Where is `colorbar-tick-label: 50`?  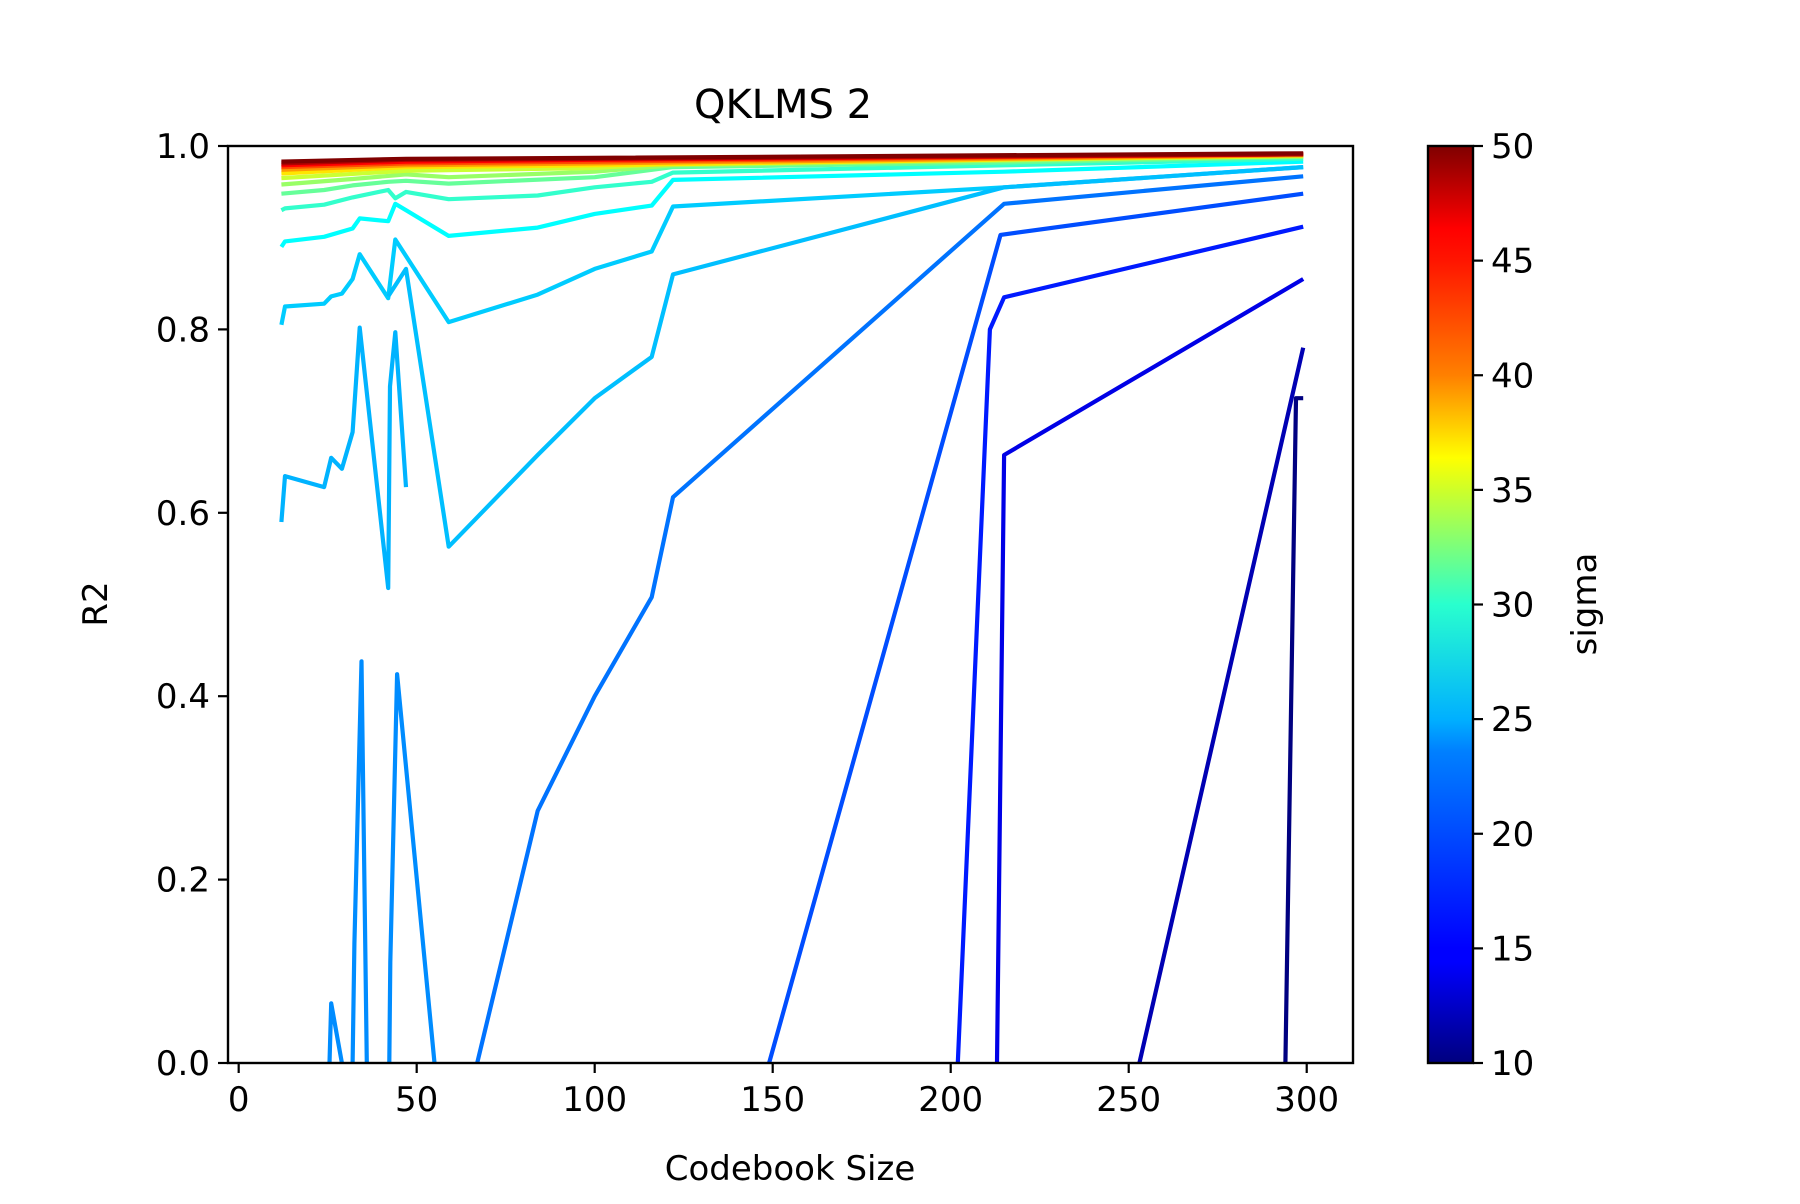 colorbar-tick-label: 50 is located at coordinates (1512, 147).